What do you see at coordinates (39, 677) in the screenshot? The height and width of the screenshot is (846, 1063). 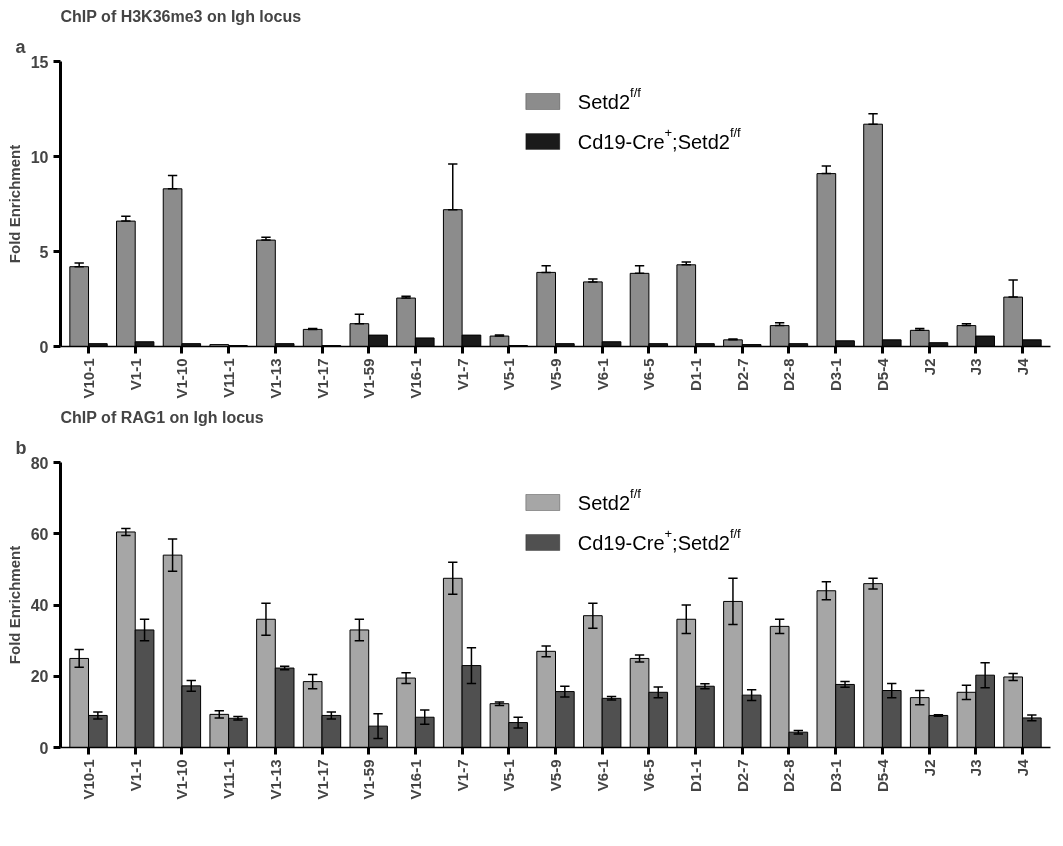 I see `y-tick-label: 20` at bounding box center [39, 677].